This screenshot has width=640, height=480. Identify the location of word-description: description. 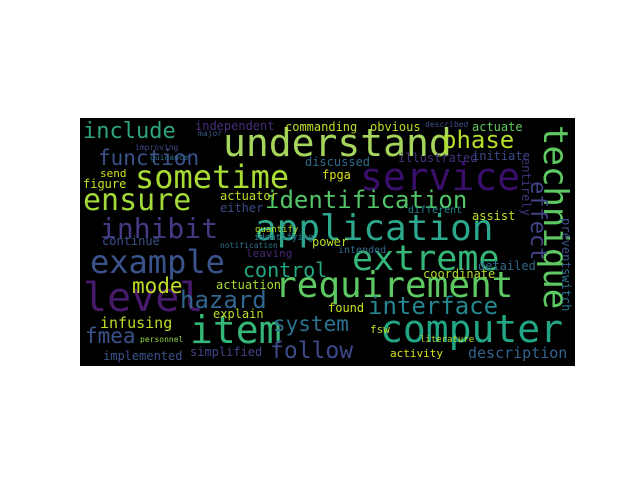
(518, 353).